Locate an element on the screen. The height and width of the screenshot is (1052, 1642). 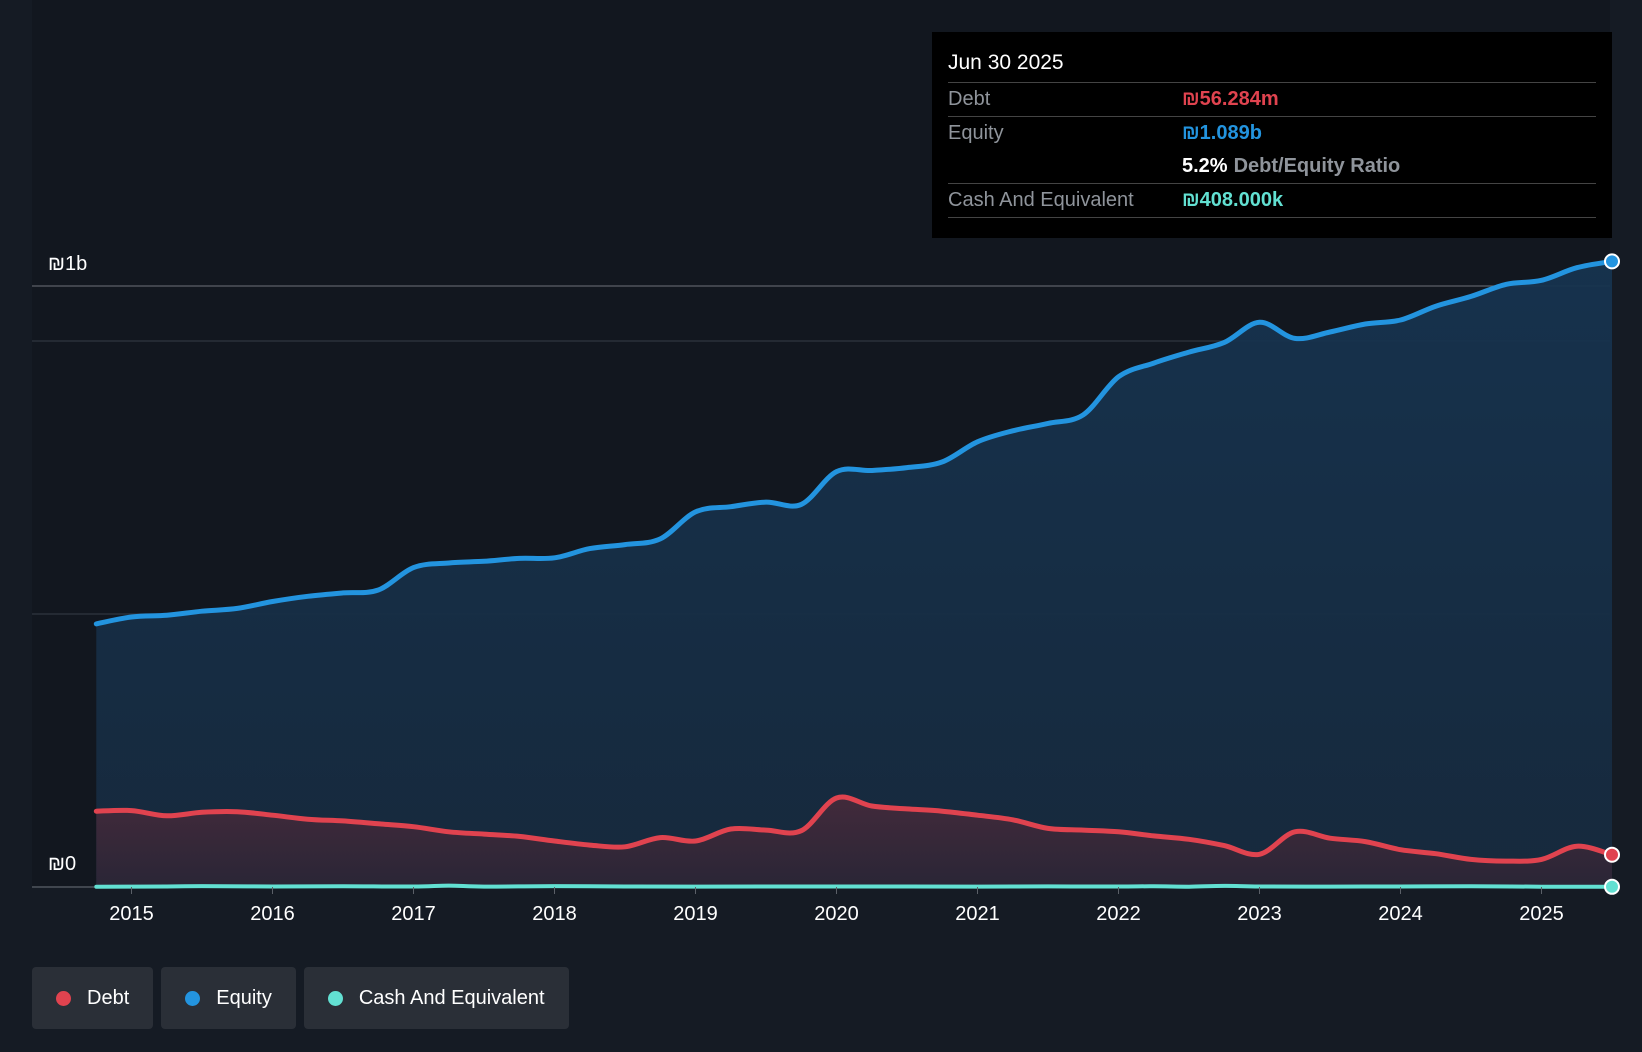
x-tick-label-2018: 2018 is located at coordinates (554, 914).